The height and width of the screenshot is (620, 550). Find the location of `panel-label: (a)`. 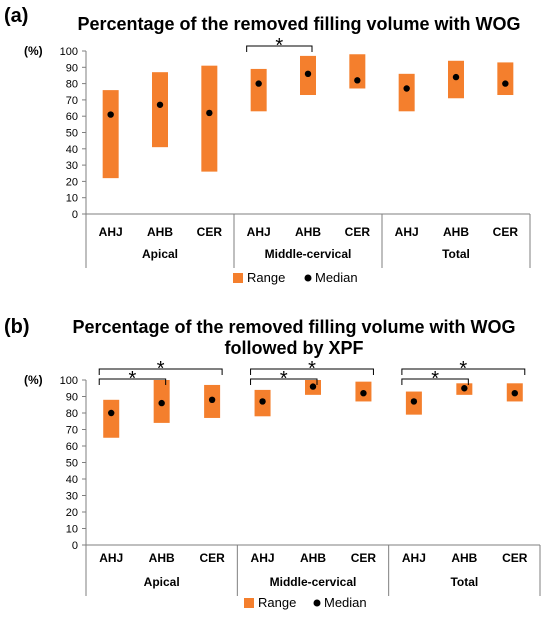

panel-label: (a) is located at coordinates (16, 16).